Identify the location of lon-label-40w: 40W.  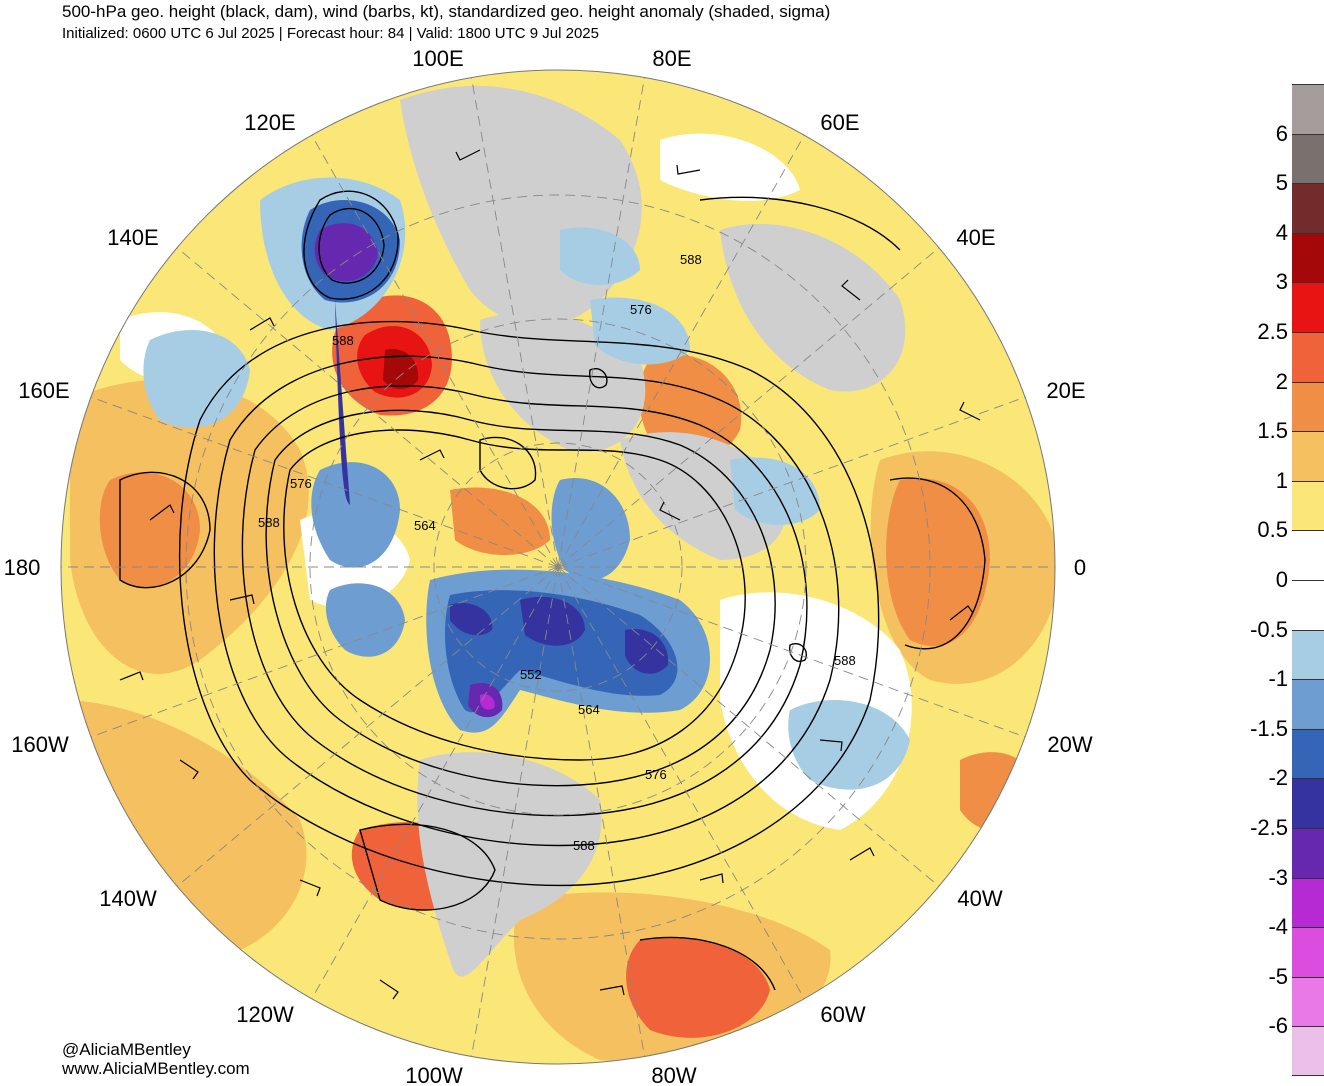
(979, 898).